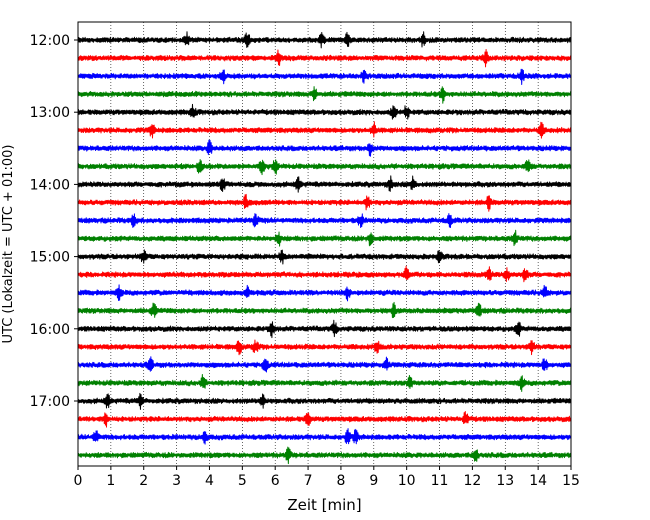 The height and width of the screenshot is (520, 650). What do you see at coordinates (143, 481) in the screenshot?
I see `x-tick-label: 2` at bounding box center [143, 481].